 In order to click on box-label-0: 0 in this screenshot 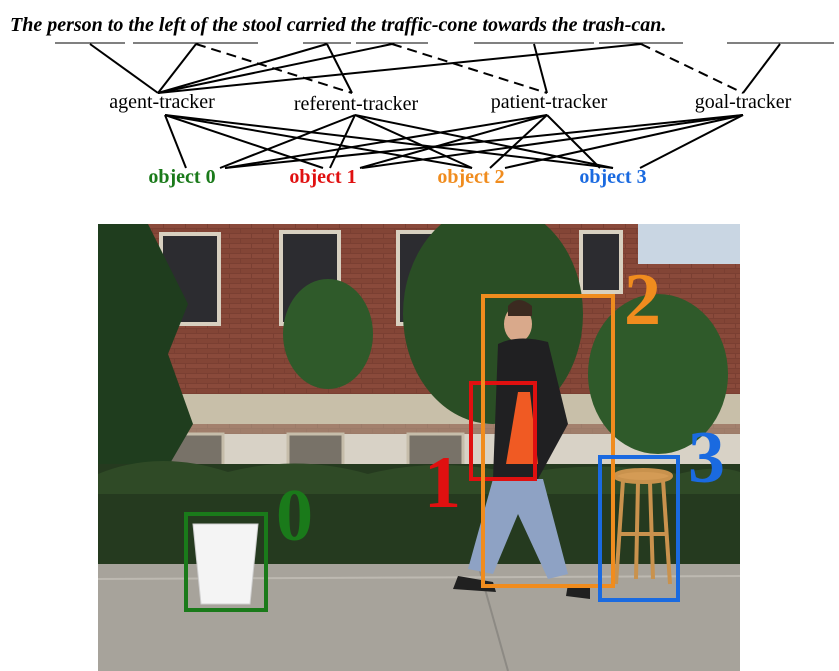, I will do `click(294, 516)`.